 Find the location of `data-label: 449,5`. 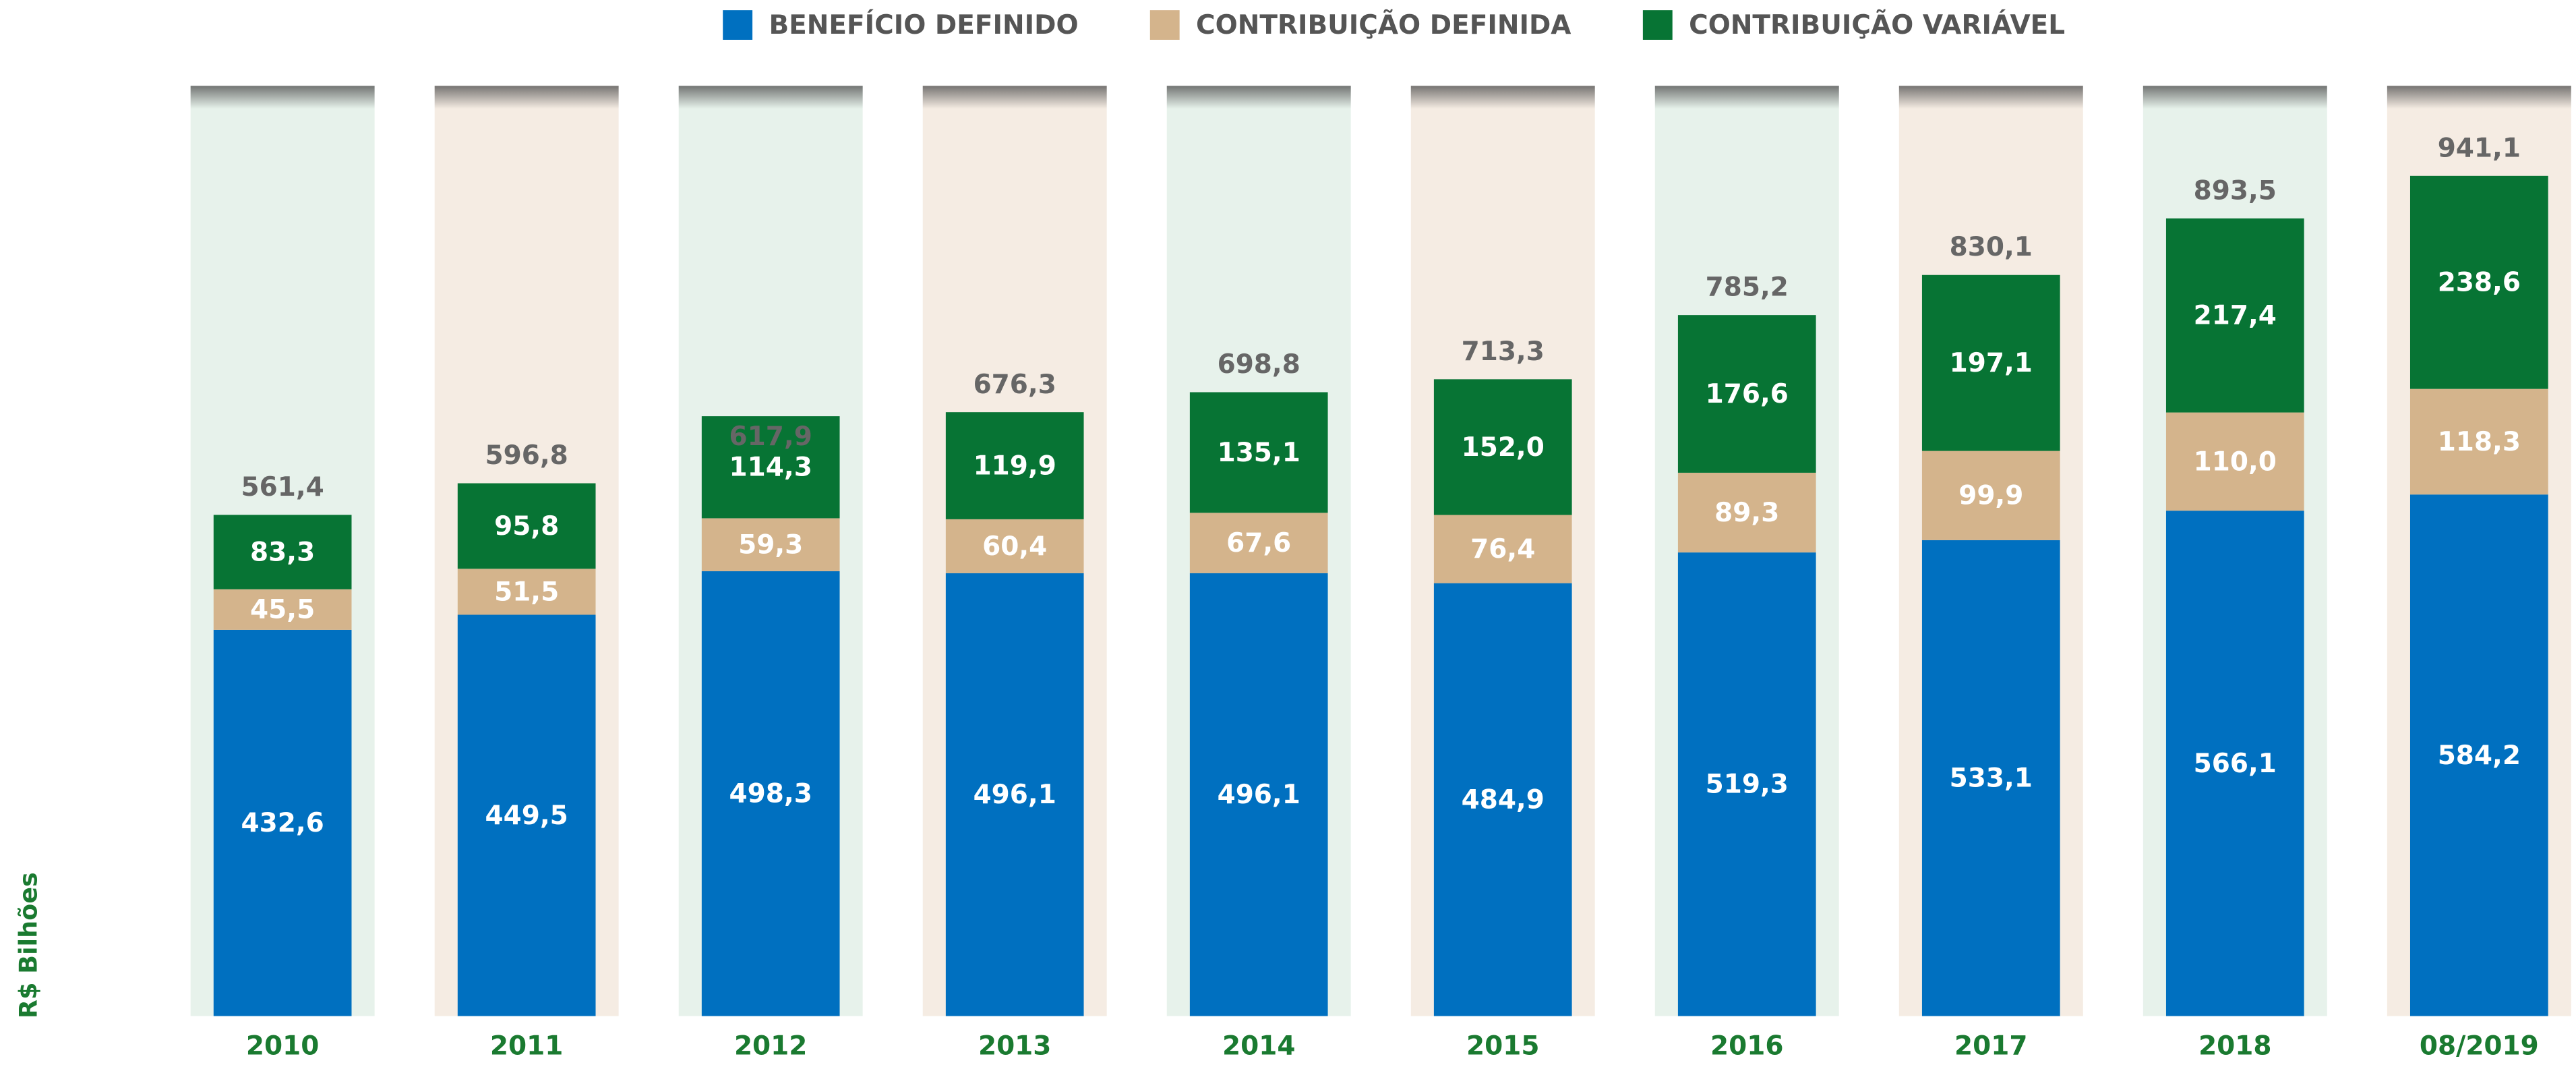

data-label: 449,5 is located at coordinates (526, 816).